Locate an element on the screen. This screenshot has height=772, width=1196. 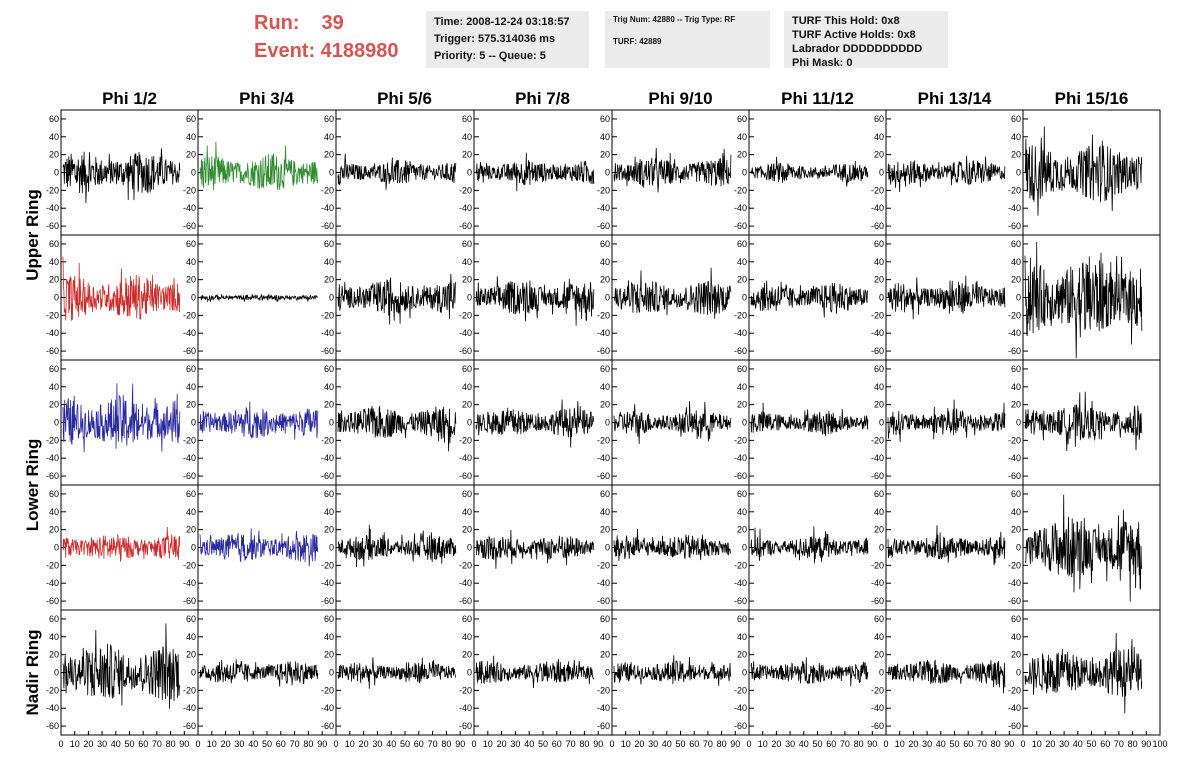
waveform-r4-c8 is located at coordinates (1083, 548).